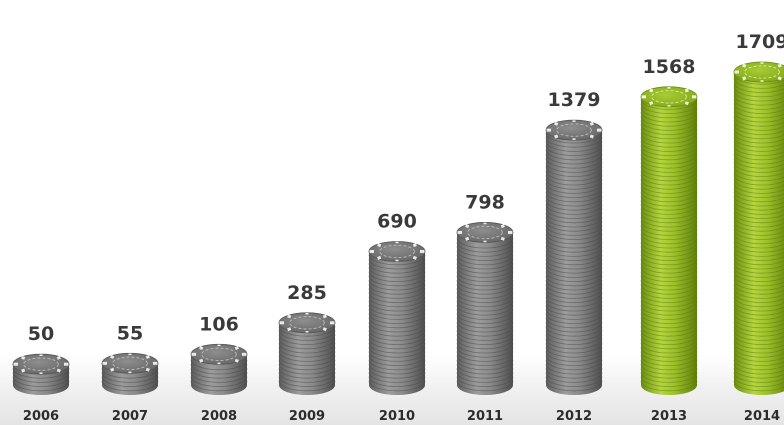  What do you see at coordinates (574, 100) in the screenshot?
I see `value-label-2012: 1379` at bounding box center [574, 100].